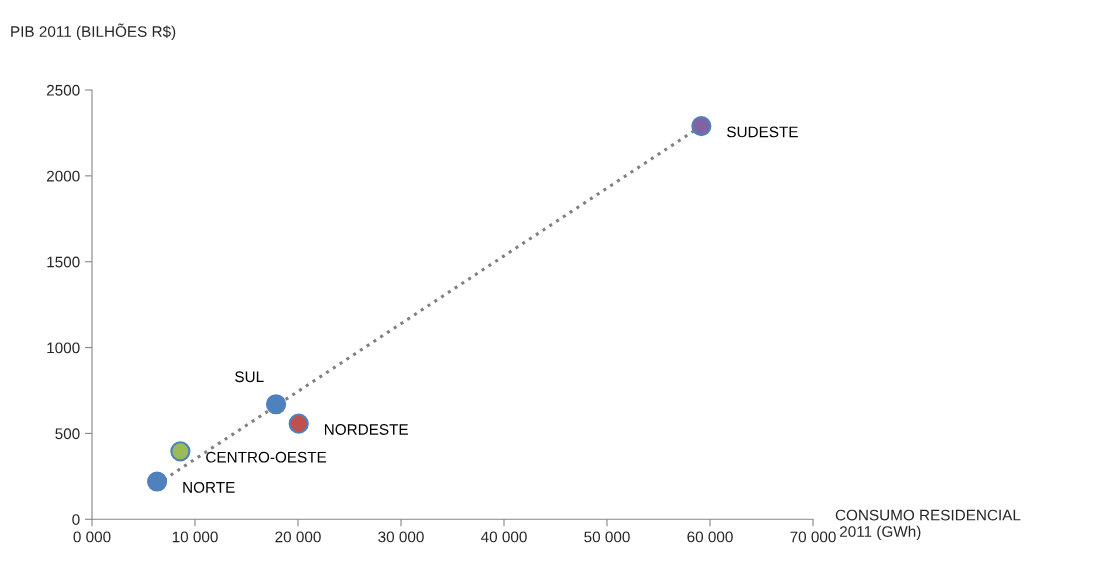 Image resolution: width=1096 pixels, height=564 pixels. I want to click on y-tick-label: 0, so click(76, 519).